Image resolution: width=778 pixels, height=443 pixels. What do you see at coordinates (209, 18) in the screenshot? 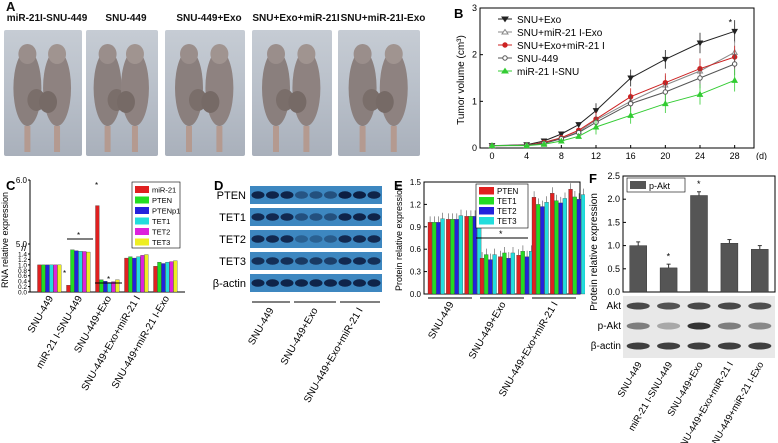
I see `panel-a-group-label: SNU-449+Exo` at bounding box center [209, 18].